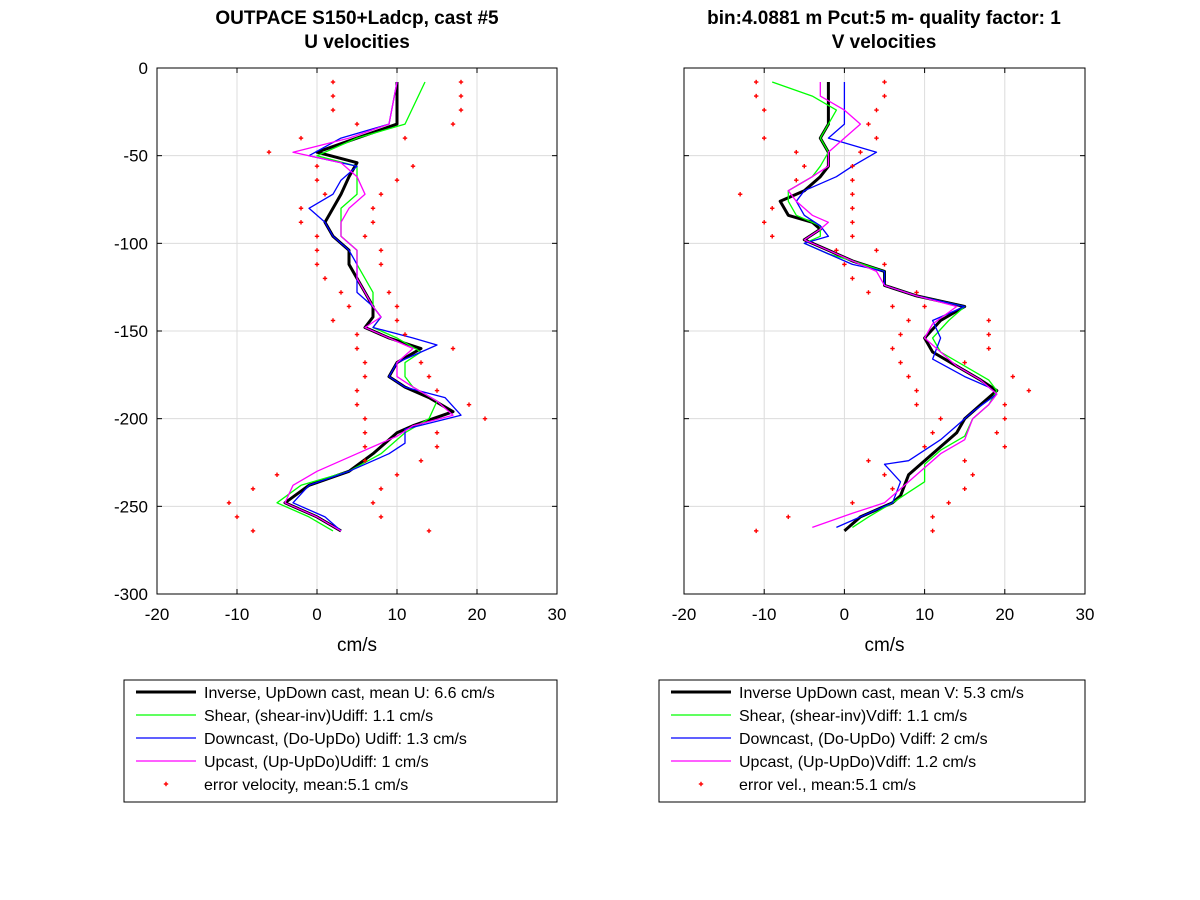 This screenshot has height=900, width=1200. What do you see at coordinates (131, 419) in the screenshot?
I see `y-tick-label: -200` at bounding box center [131, 419].